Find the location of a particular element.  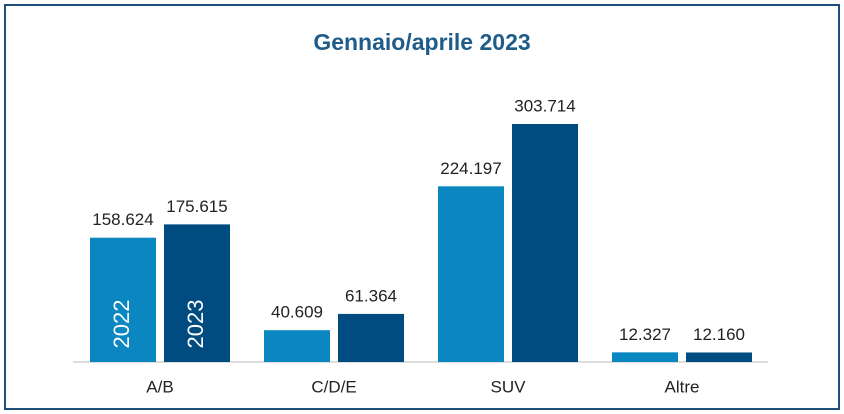

x-tick-label: Altre is located at coordinates (682, 386).